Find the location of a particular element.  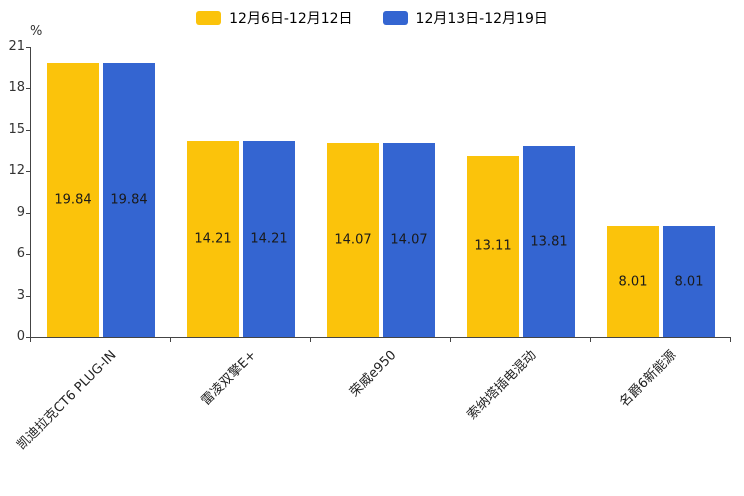

y-tick-label: 15 is located at coordinates (16, 129).